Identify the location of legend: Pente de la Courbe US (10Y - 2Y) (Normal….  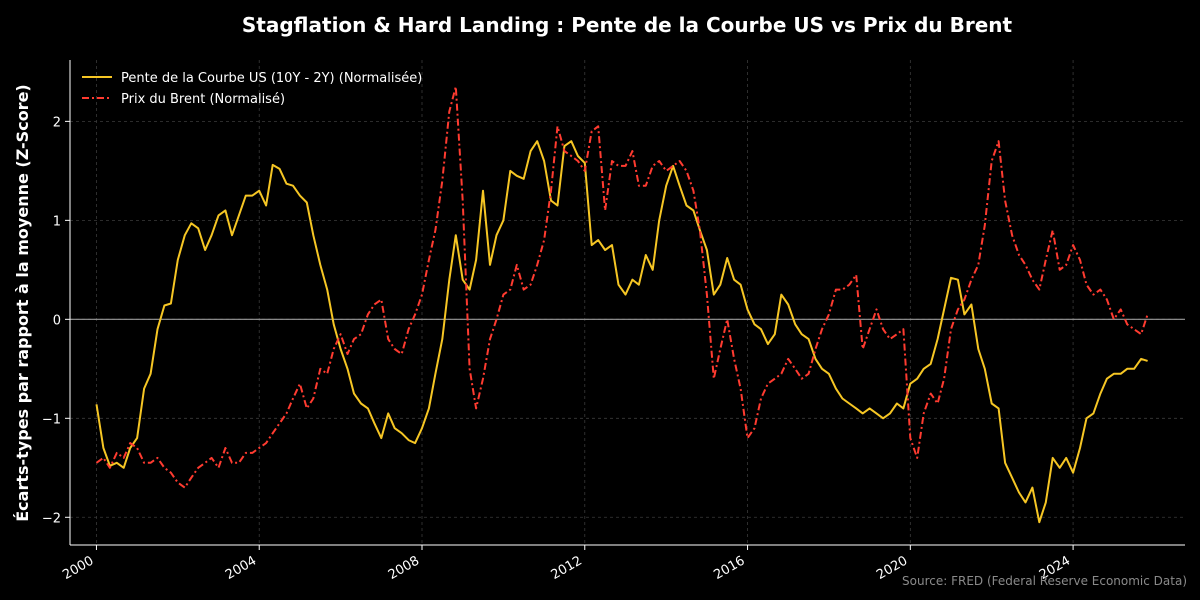
(252, 89).